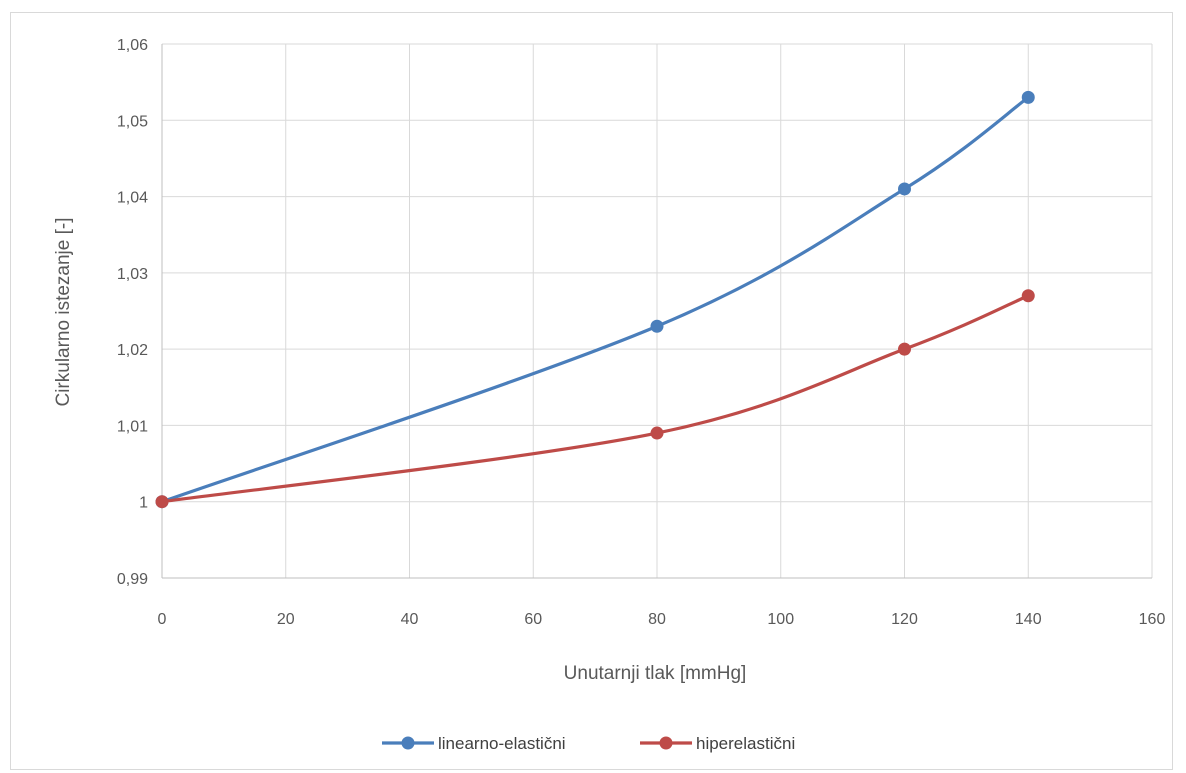  What do you see at coordinates (904, 619) in the screenshot?
I see `x-tick-label: 120` at bounding box center [904, 619].